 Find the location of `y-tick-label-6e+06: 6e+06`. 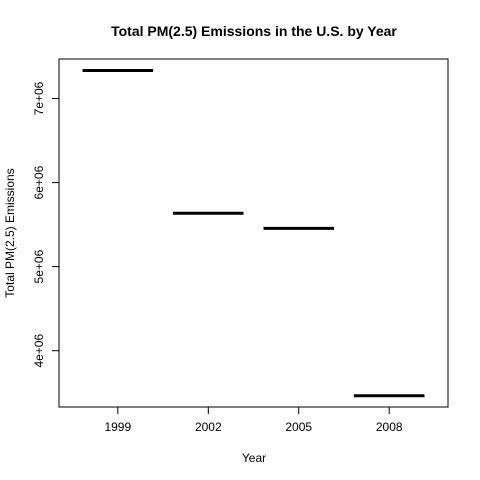

y-tick-label-6e+06: 6e+06 is located at coordinates (39, 182).